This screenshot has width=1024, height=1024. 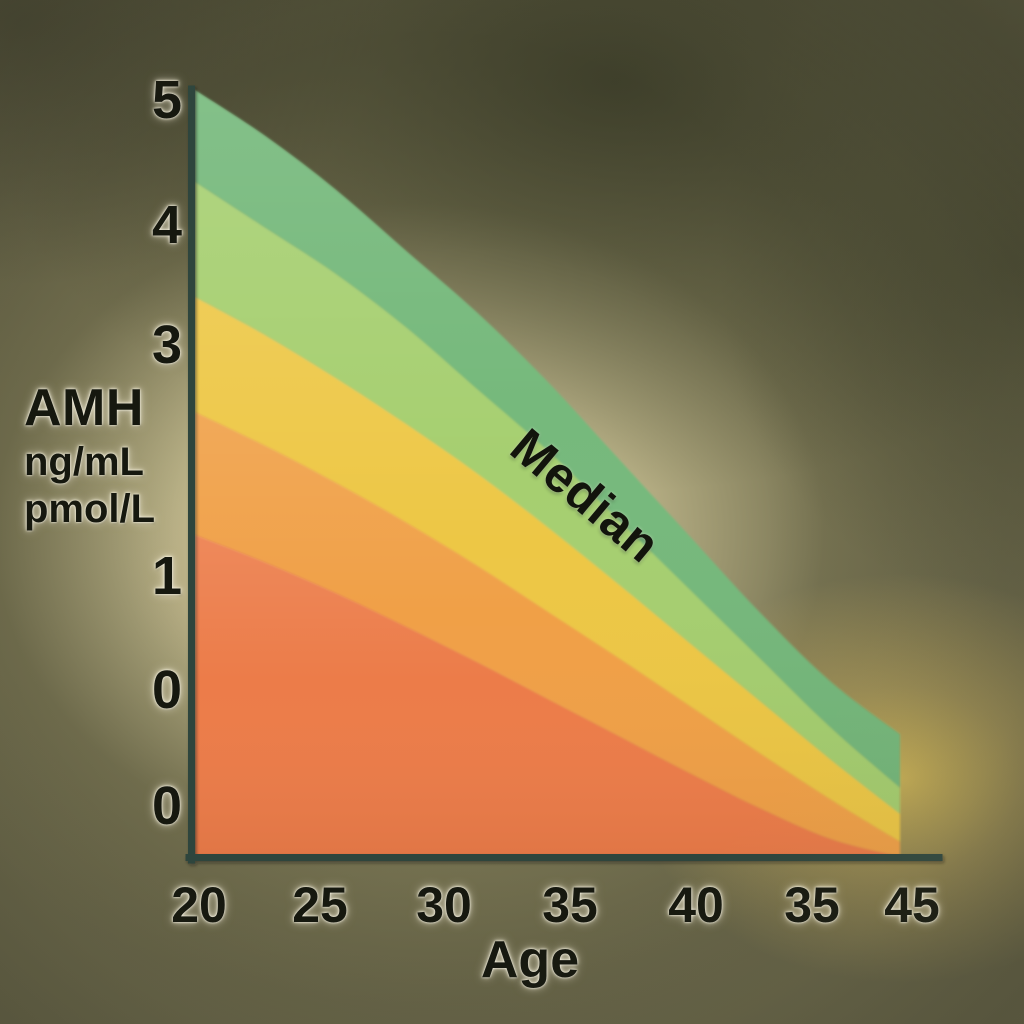 I want to click on y-axis-title-line-3: pmol/L, so click(x=90, y=509).